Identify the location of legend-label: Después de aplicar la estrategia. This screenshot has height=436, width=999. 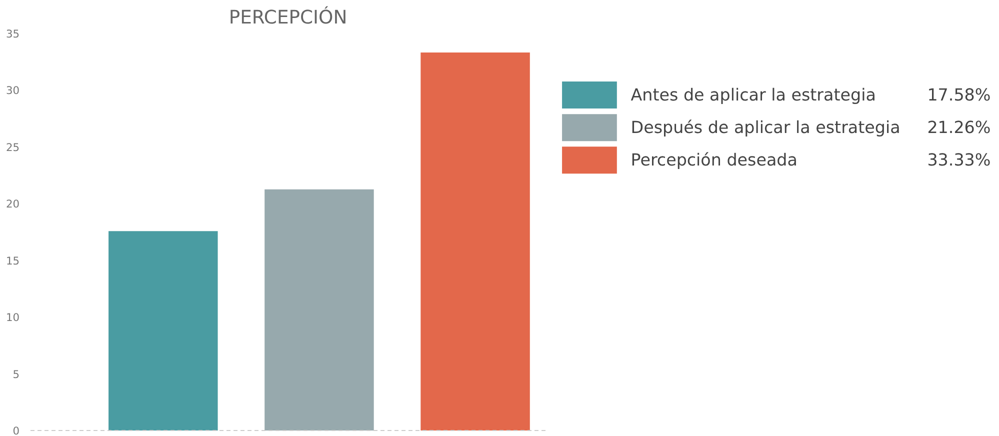
(765, 128).